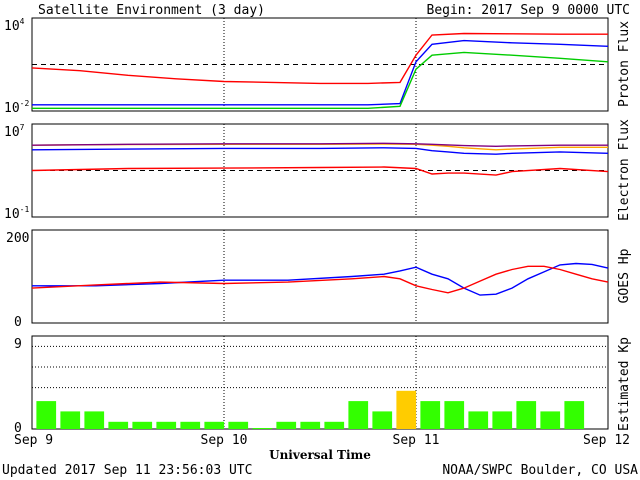 The image size is (640, 480). What do you see at coordinates (624, 64) in the screenshot?
I see `proton-ylabel: Proton Flux` at bounding box center [624, 64].